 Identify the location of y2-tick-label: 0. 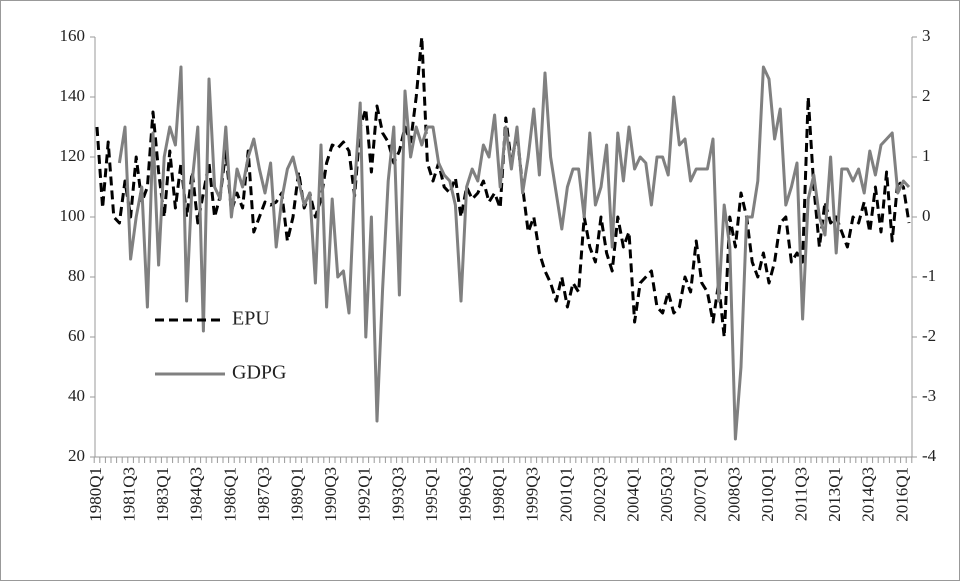
(926, 215).